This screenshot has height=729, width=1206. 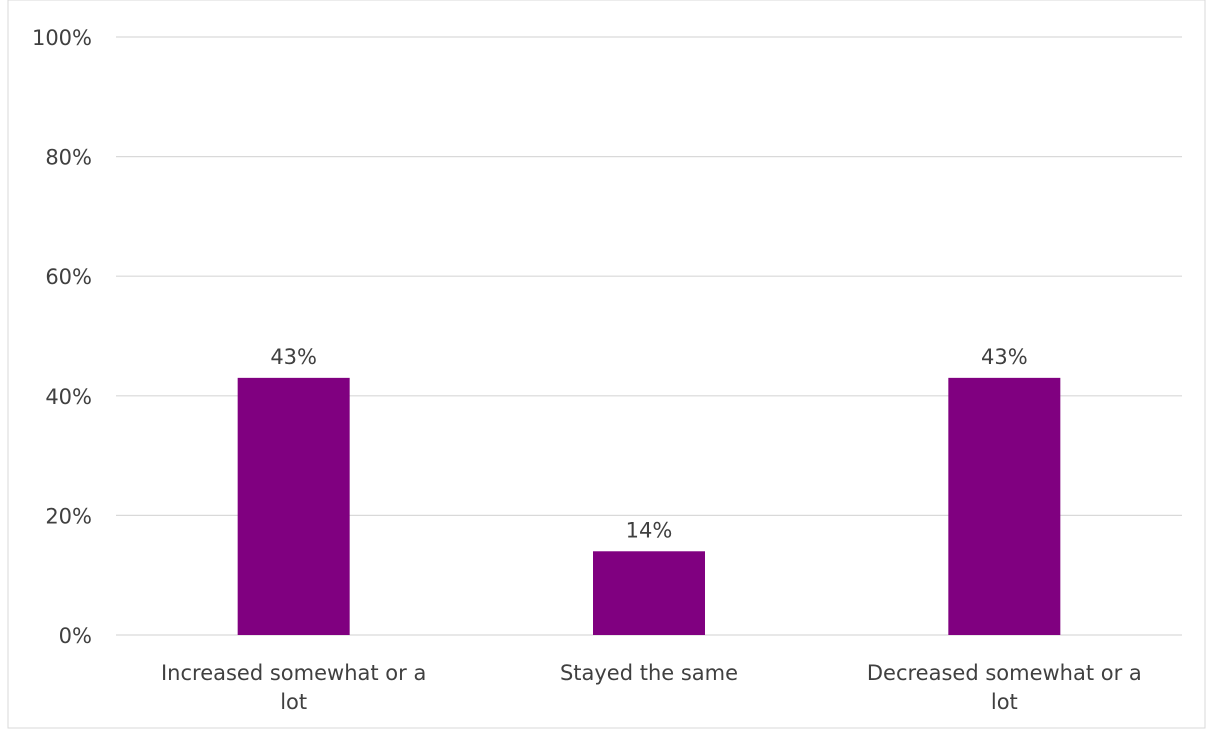 I want to click on category-label: Stayed the same, so click(x=649, y=673).